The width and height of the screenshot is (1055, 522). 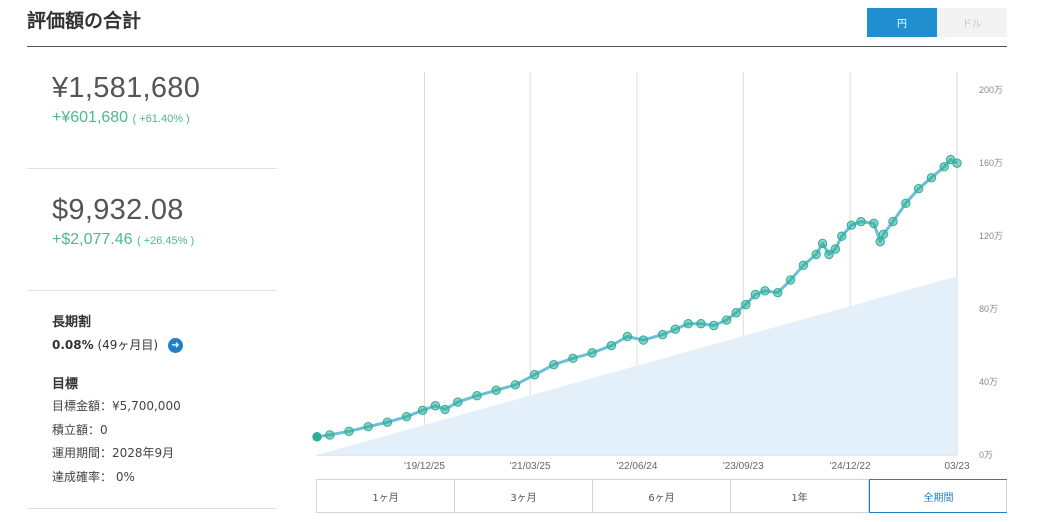 I want to click on tab-3-months: 3ヶ月, so click(x=524, y=496).